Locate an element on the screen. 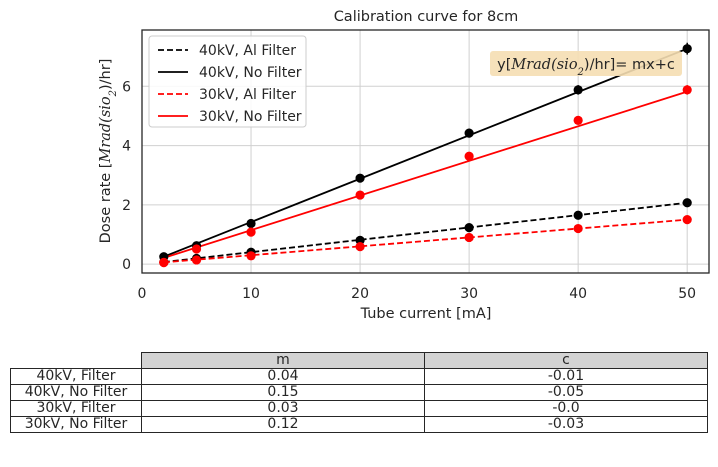 The width and height of the screenshot is (718, 467). table-cell-m: 0.03 is located at coordinates (283, 408).